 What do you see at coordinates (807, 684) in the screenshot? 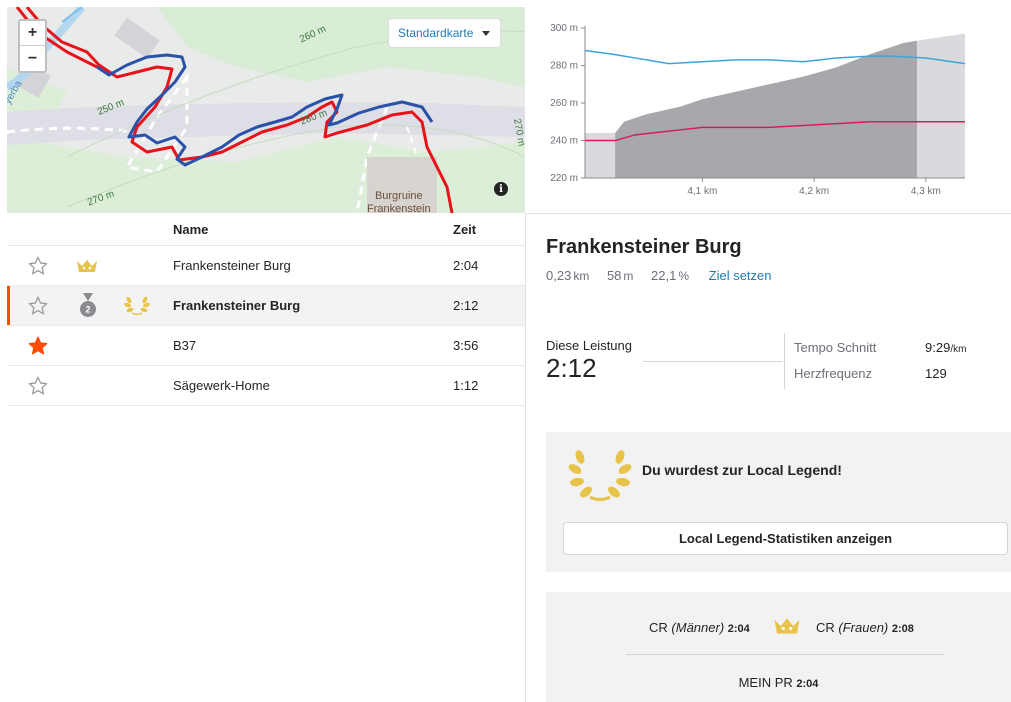
I see `pr-time: 2:04` at bounding box center [807, 684].